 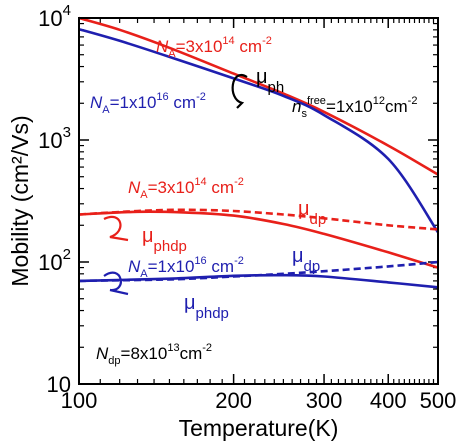 What do you see at coordinates (116, 228) in the screenshot?
I see `bracket-red-pair` at bounding box center [116, 228].